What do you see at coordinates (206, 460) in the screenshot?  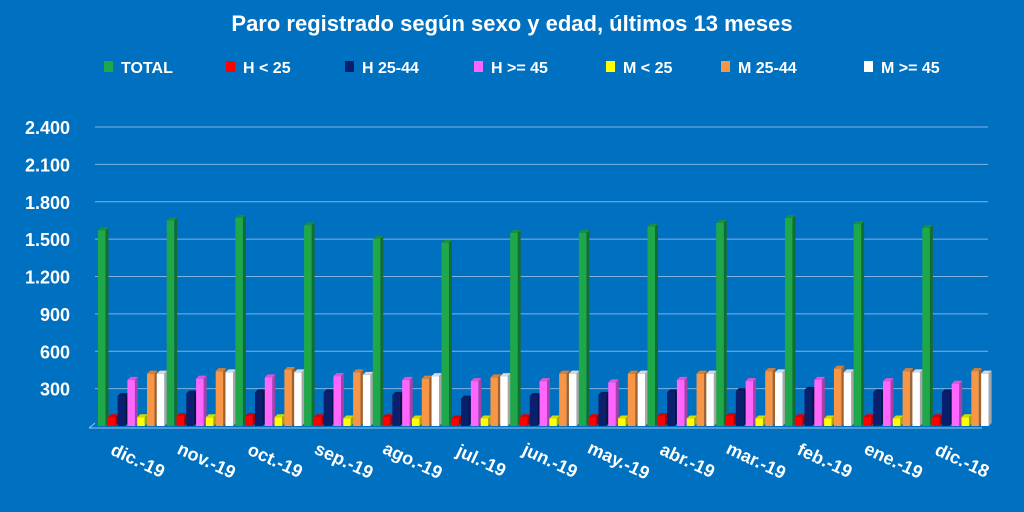 I see `x-tick-label: nov.-19` at bounding box center [206, 460].